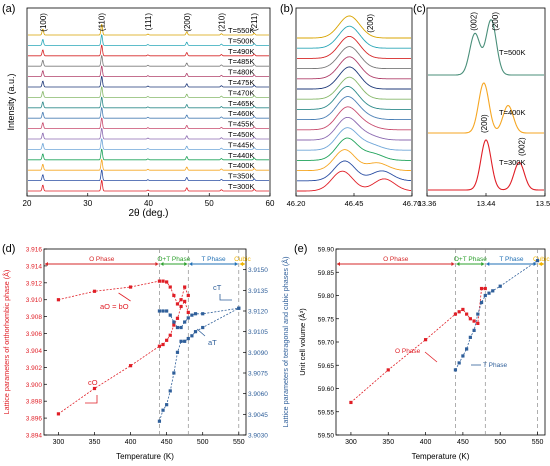  I want to click on series-label-13: T=490K, so click(241, 51).